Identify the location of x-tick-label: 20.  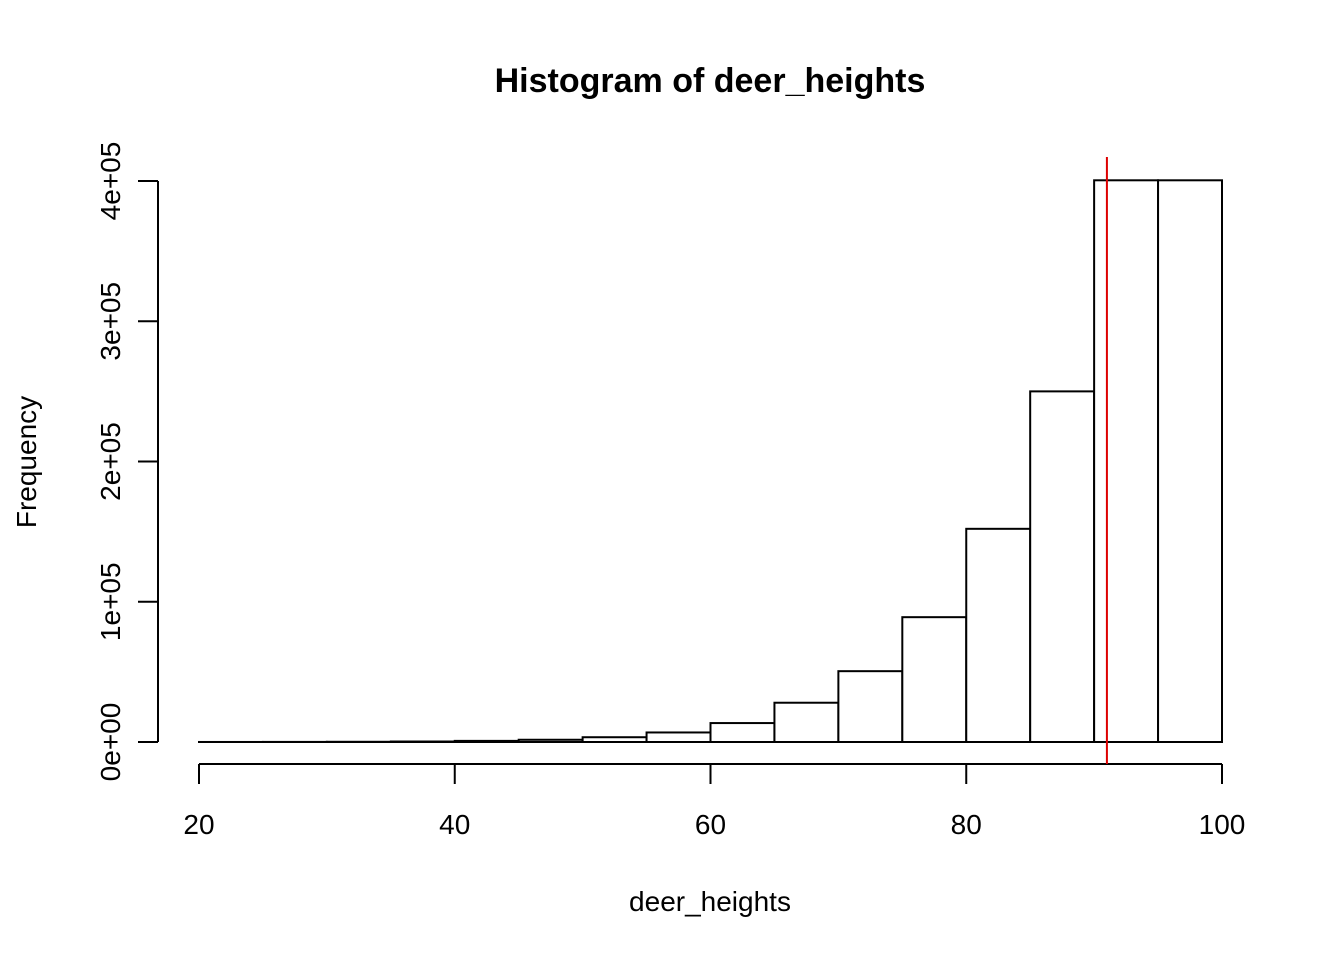
(198, 824).